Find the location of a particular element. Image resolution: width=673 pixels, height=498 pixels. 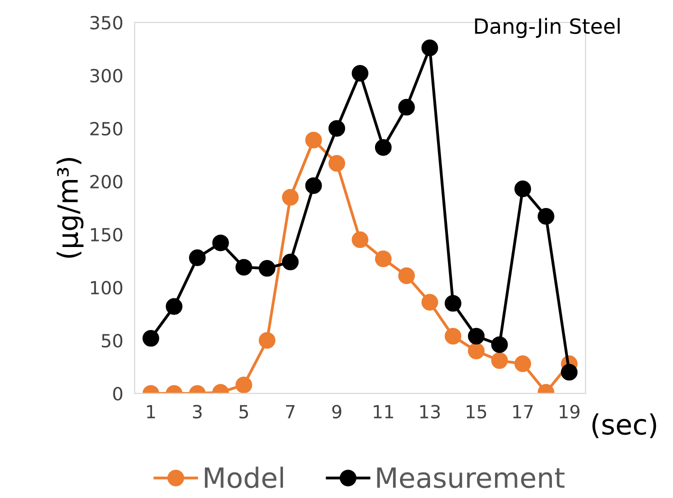

x-tick-label: 9 is located at coordinates (337, 411).